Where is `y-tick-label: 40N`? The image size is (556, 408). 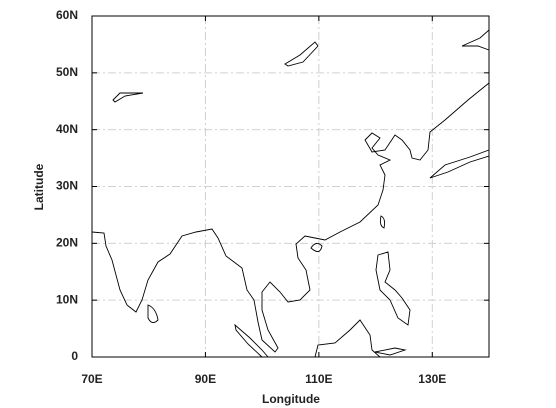 y-tick-label: 40N is located at coordinates (67, 129).